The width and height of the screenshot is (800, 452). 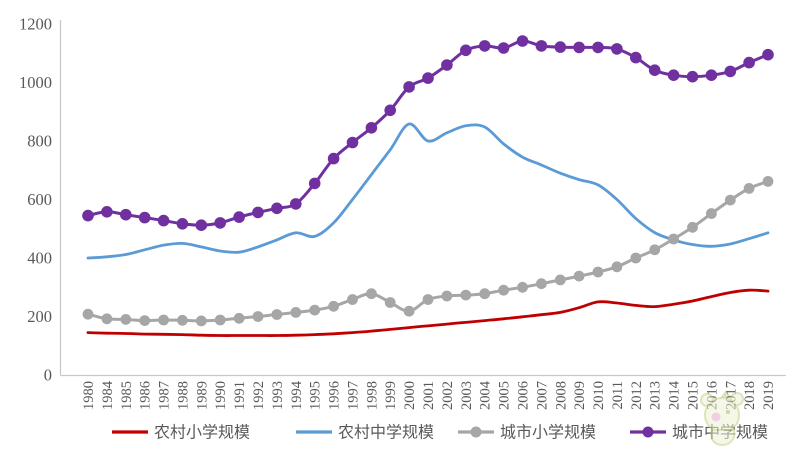 What do you see at coordinates (467, 395) in the screenshot?
I see `x-tick-label: 2003` at bounding box center [467, 395].